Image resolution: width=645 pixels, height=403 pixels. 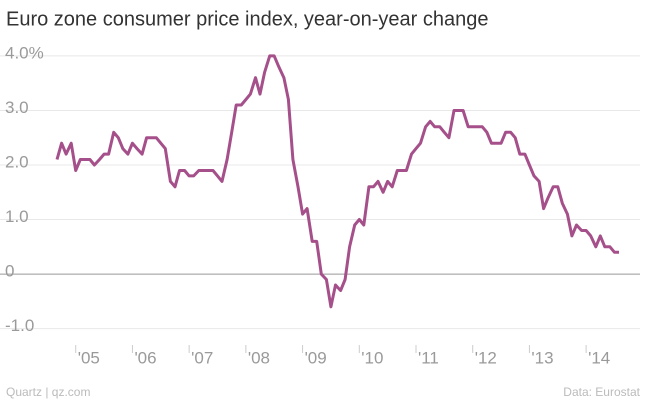 What do you see at coordinates (17, 161) in the screenshot?
I see `y-tick-label: 2.0` at bounding box center [17, 161].